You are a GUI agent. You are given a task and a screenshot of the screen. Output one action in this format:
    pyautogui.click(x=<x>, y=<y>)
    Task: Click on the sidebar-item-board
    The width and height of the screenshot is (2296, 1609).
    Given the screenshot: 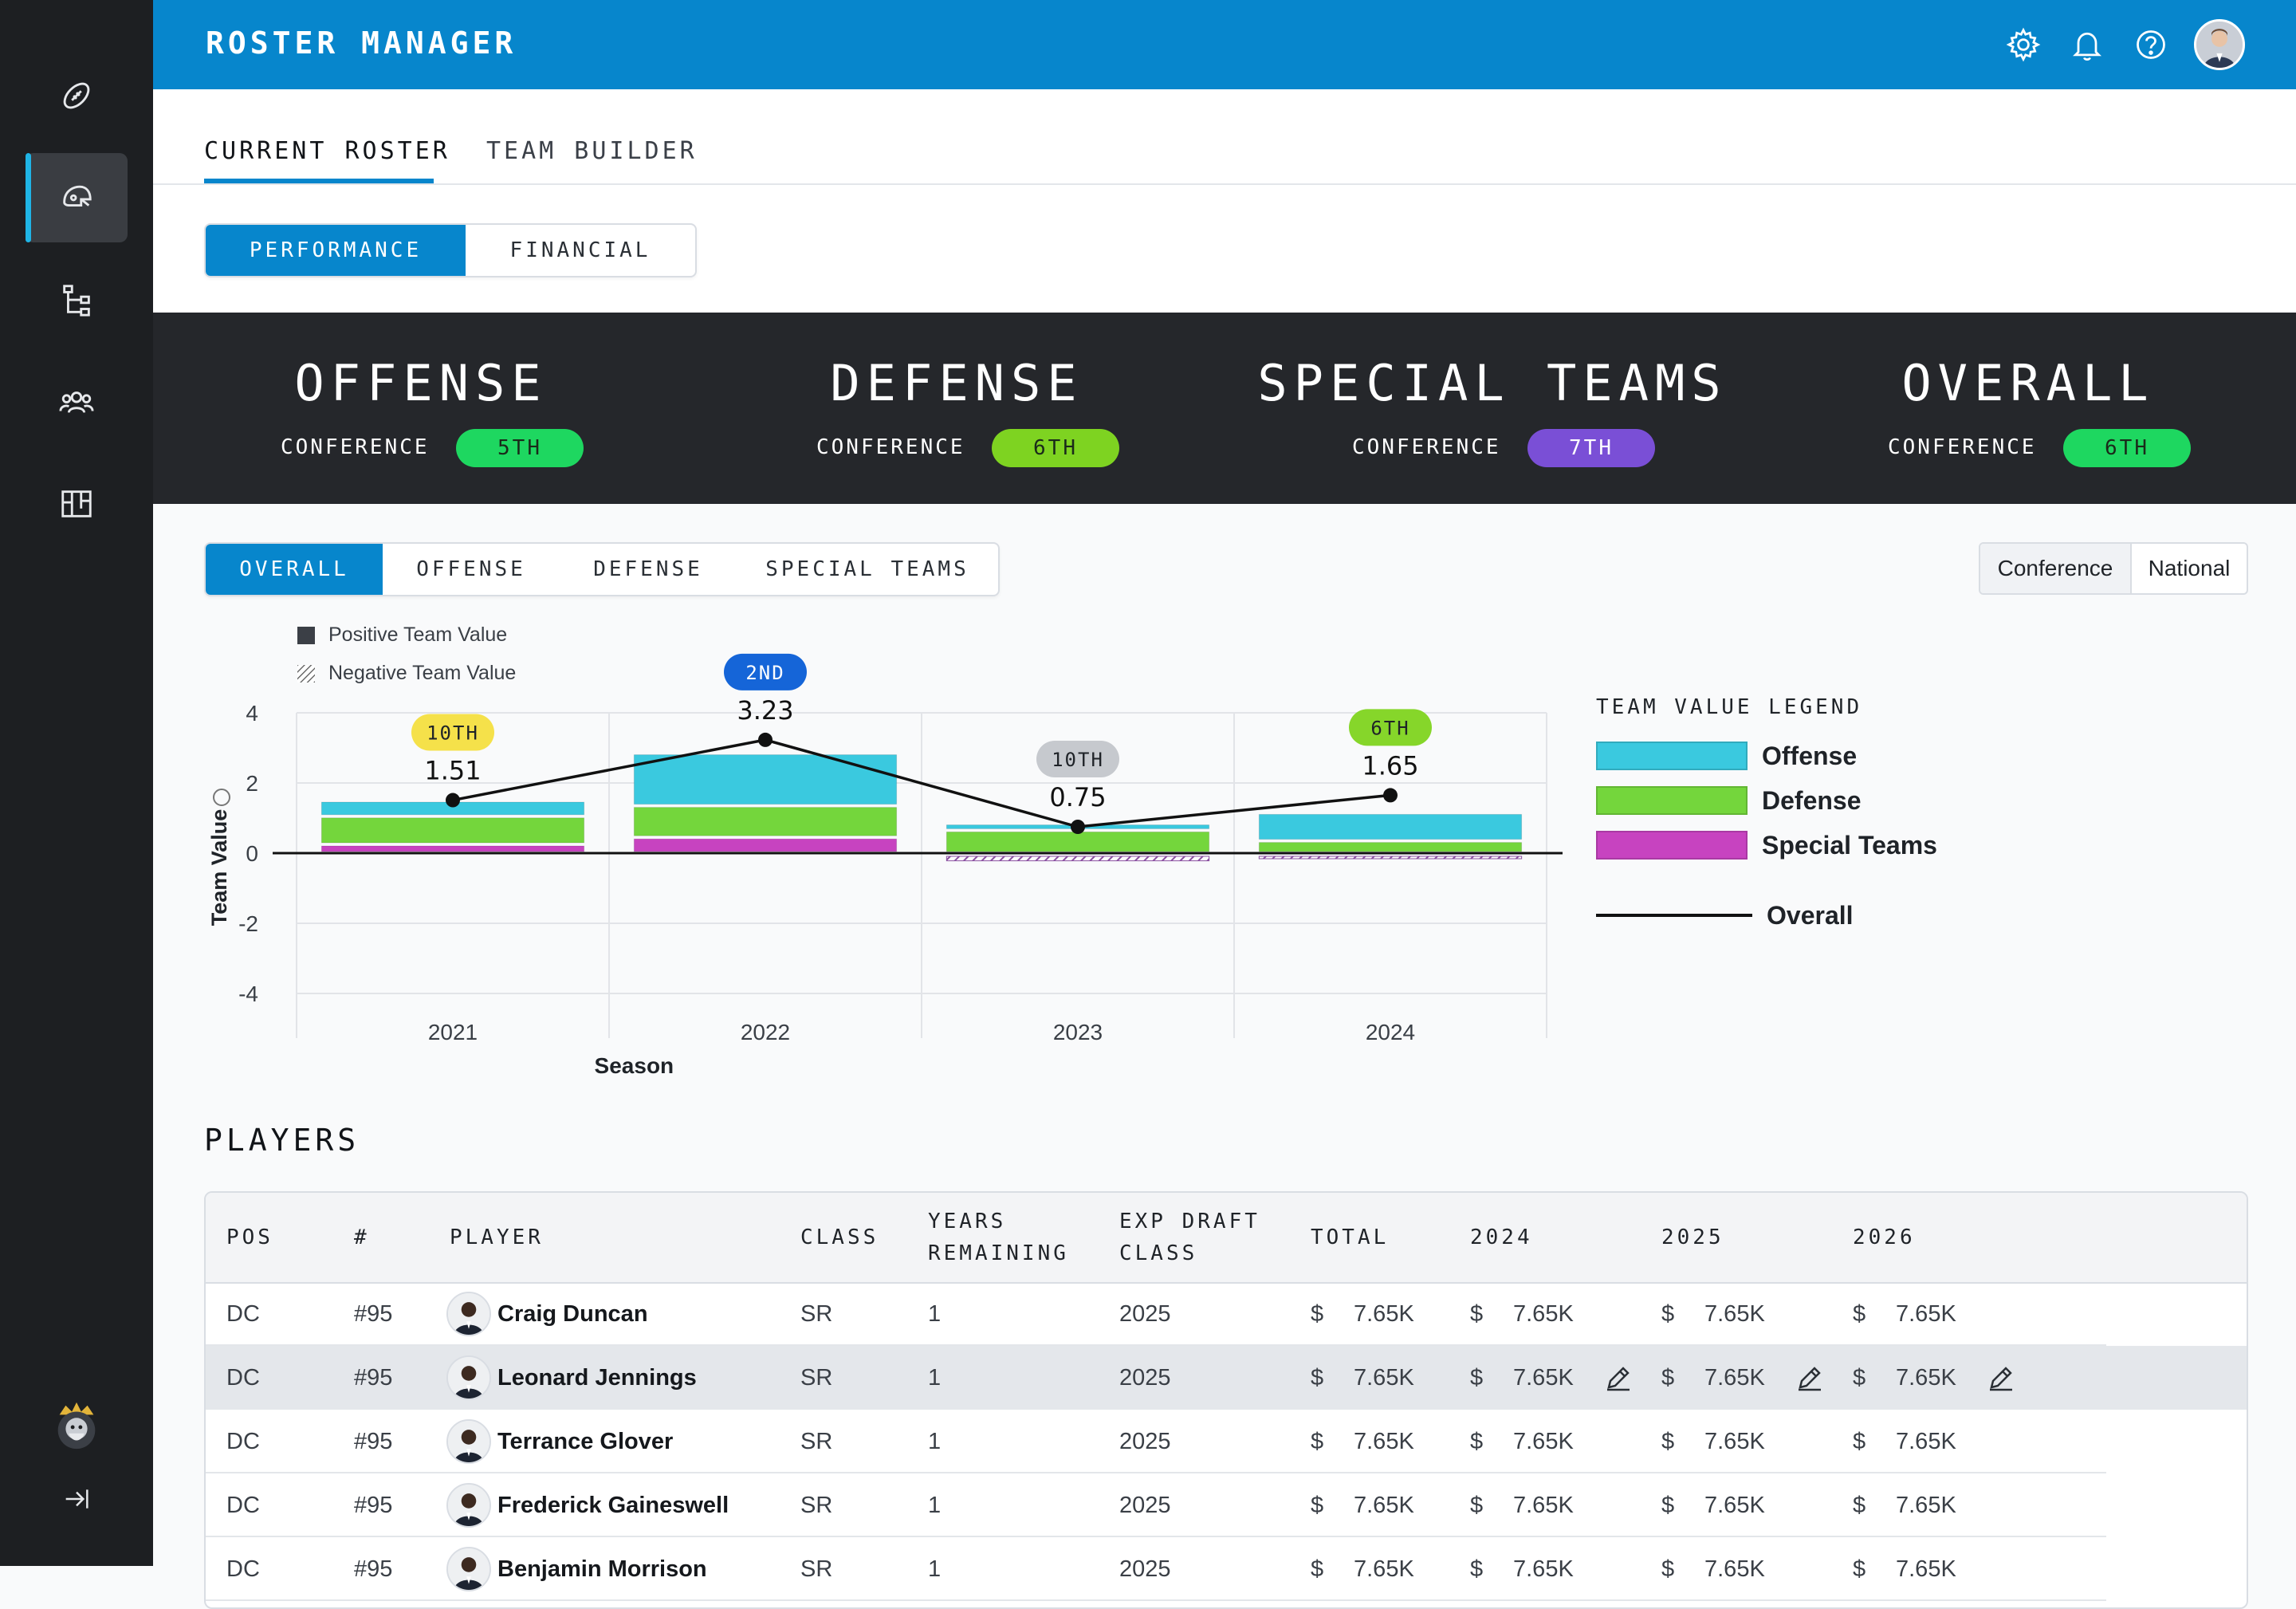 What is the action you would take?
    pyautogui.click(x=77, y=504)
    